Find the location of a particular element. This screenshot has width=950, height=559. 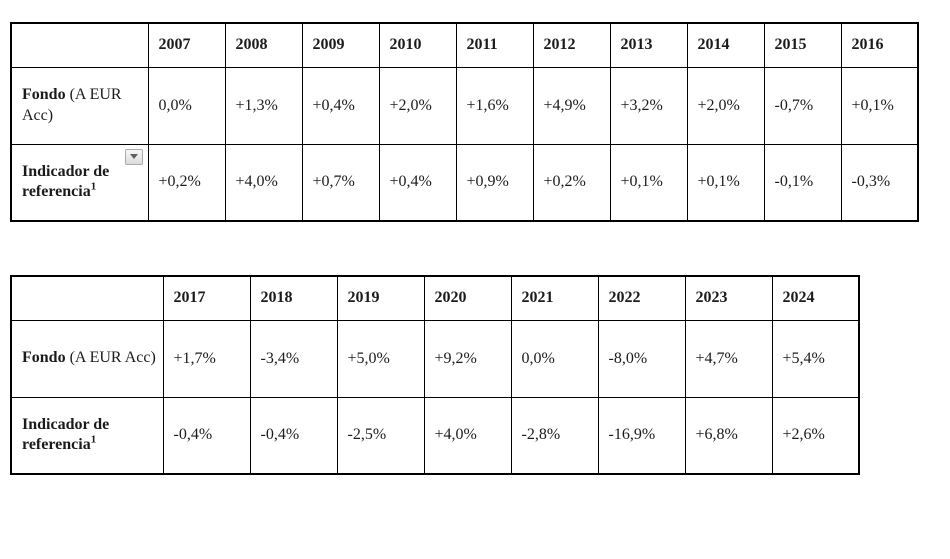

year-header: 2013 is located at coordinates (648, 45).